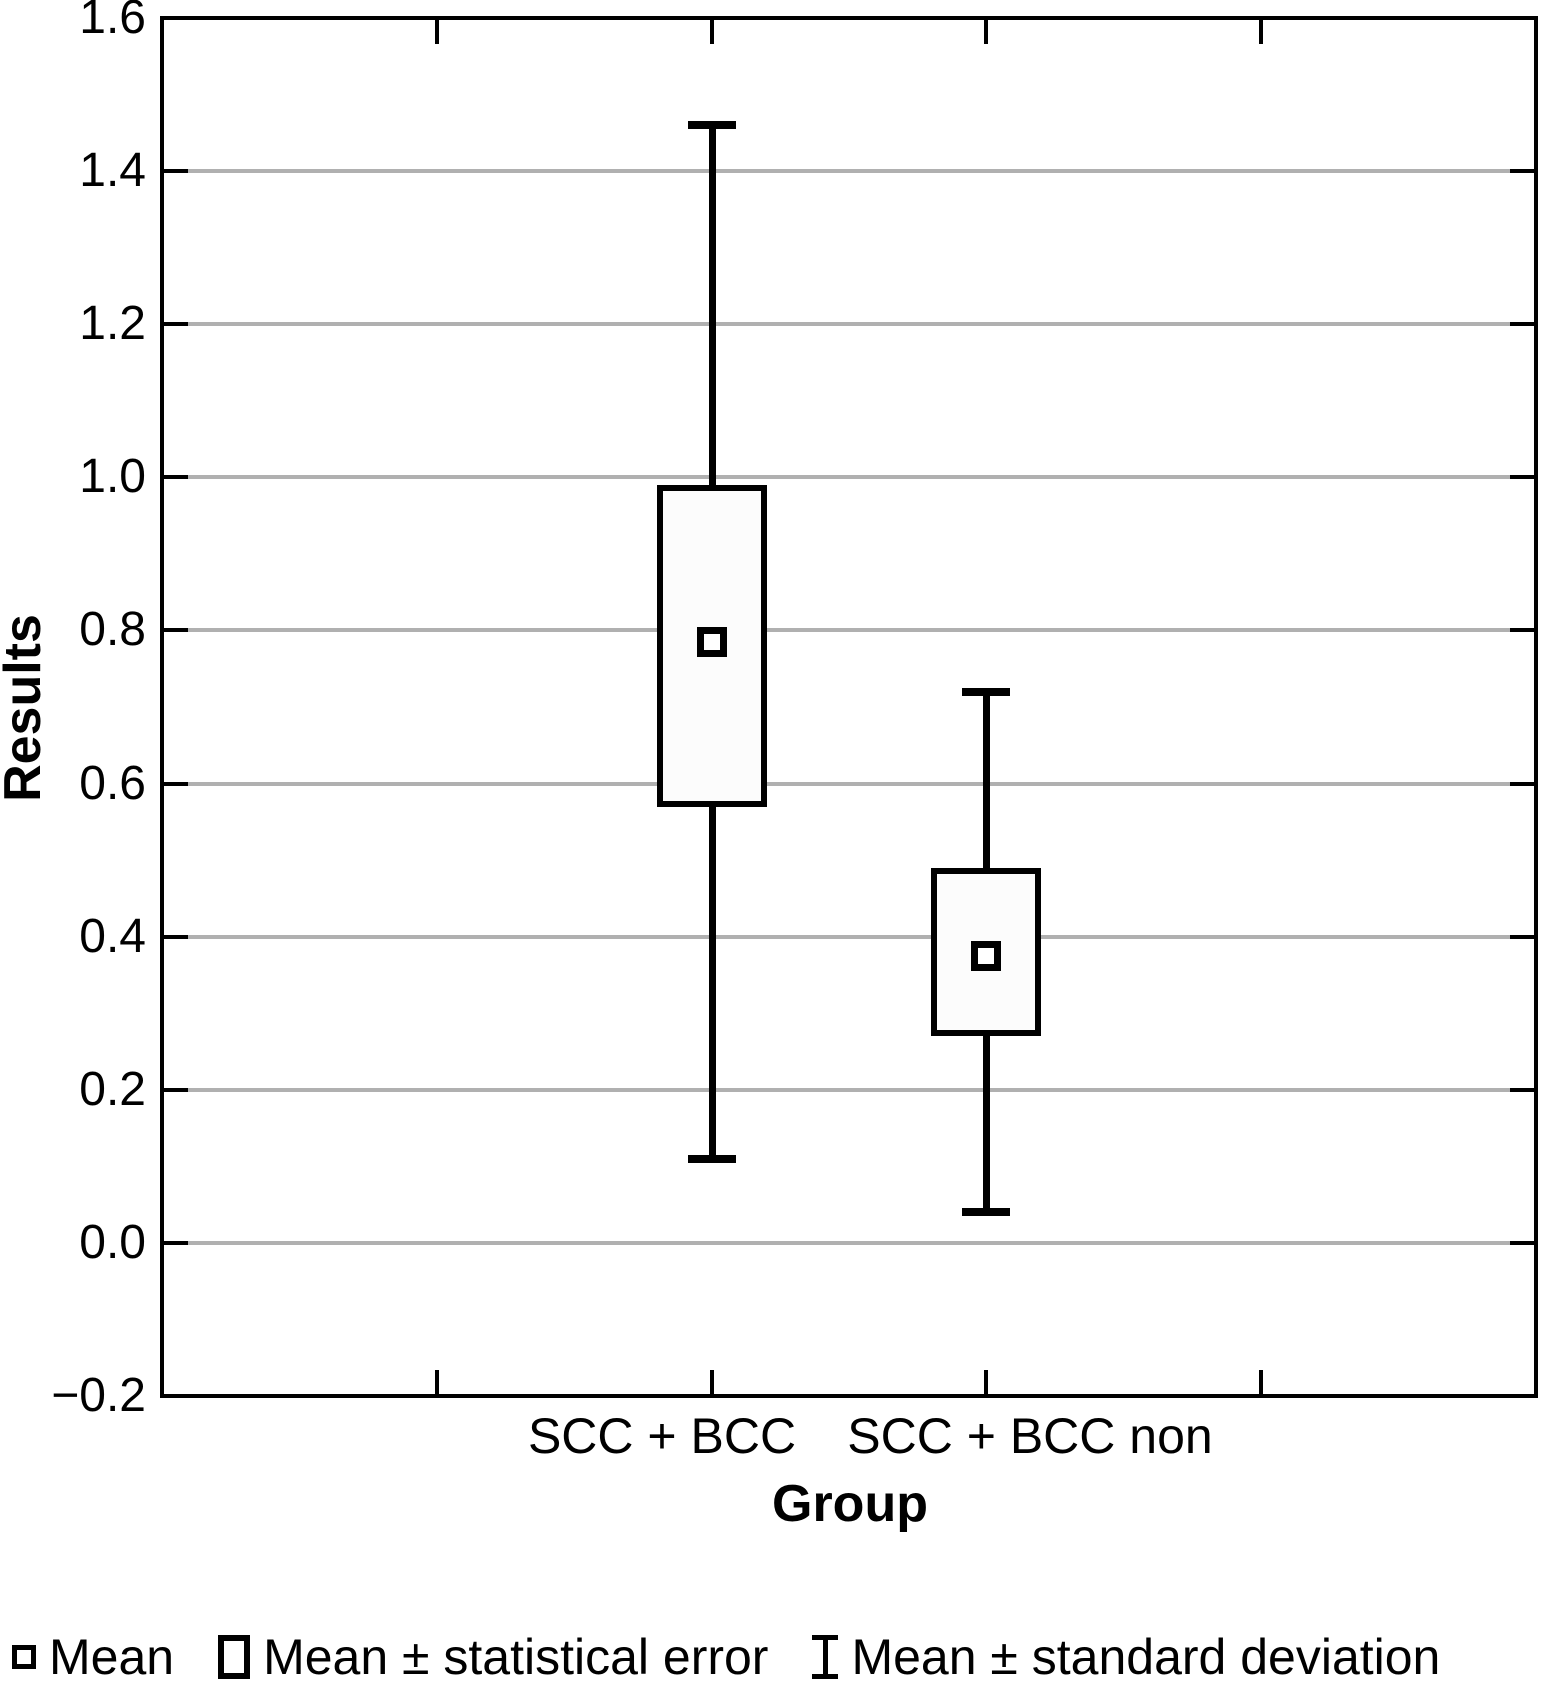  Describe the element at coordinates (112, 1242) in the screenshot. I see `y-tick-label: 0.0` at that location.